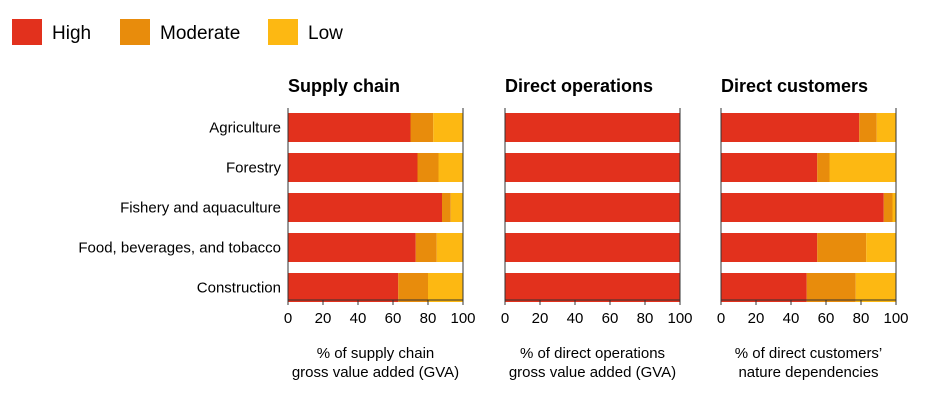  Describe the element at coordinates (245, 128) in the screenshot. I see `category-label: Agriculture` at that location.